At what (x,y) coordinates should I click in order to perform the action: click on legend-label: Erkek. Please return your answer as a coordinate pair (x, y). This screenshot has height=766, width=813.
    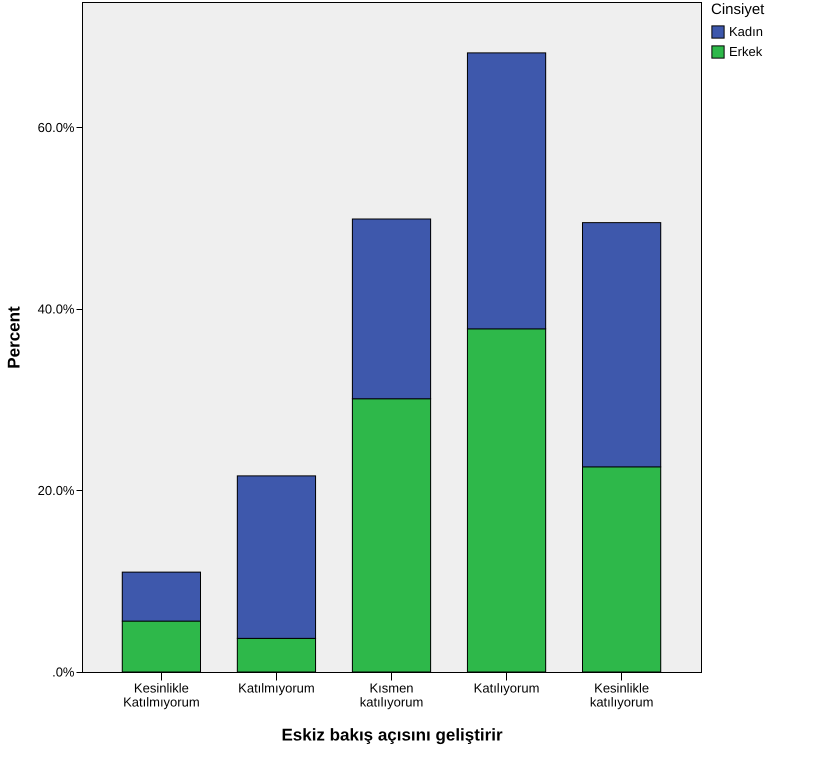
    Looking at the image, I should click on (746, 51).